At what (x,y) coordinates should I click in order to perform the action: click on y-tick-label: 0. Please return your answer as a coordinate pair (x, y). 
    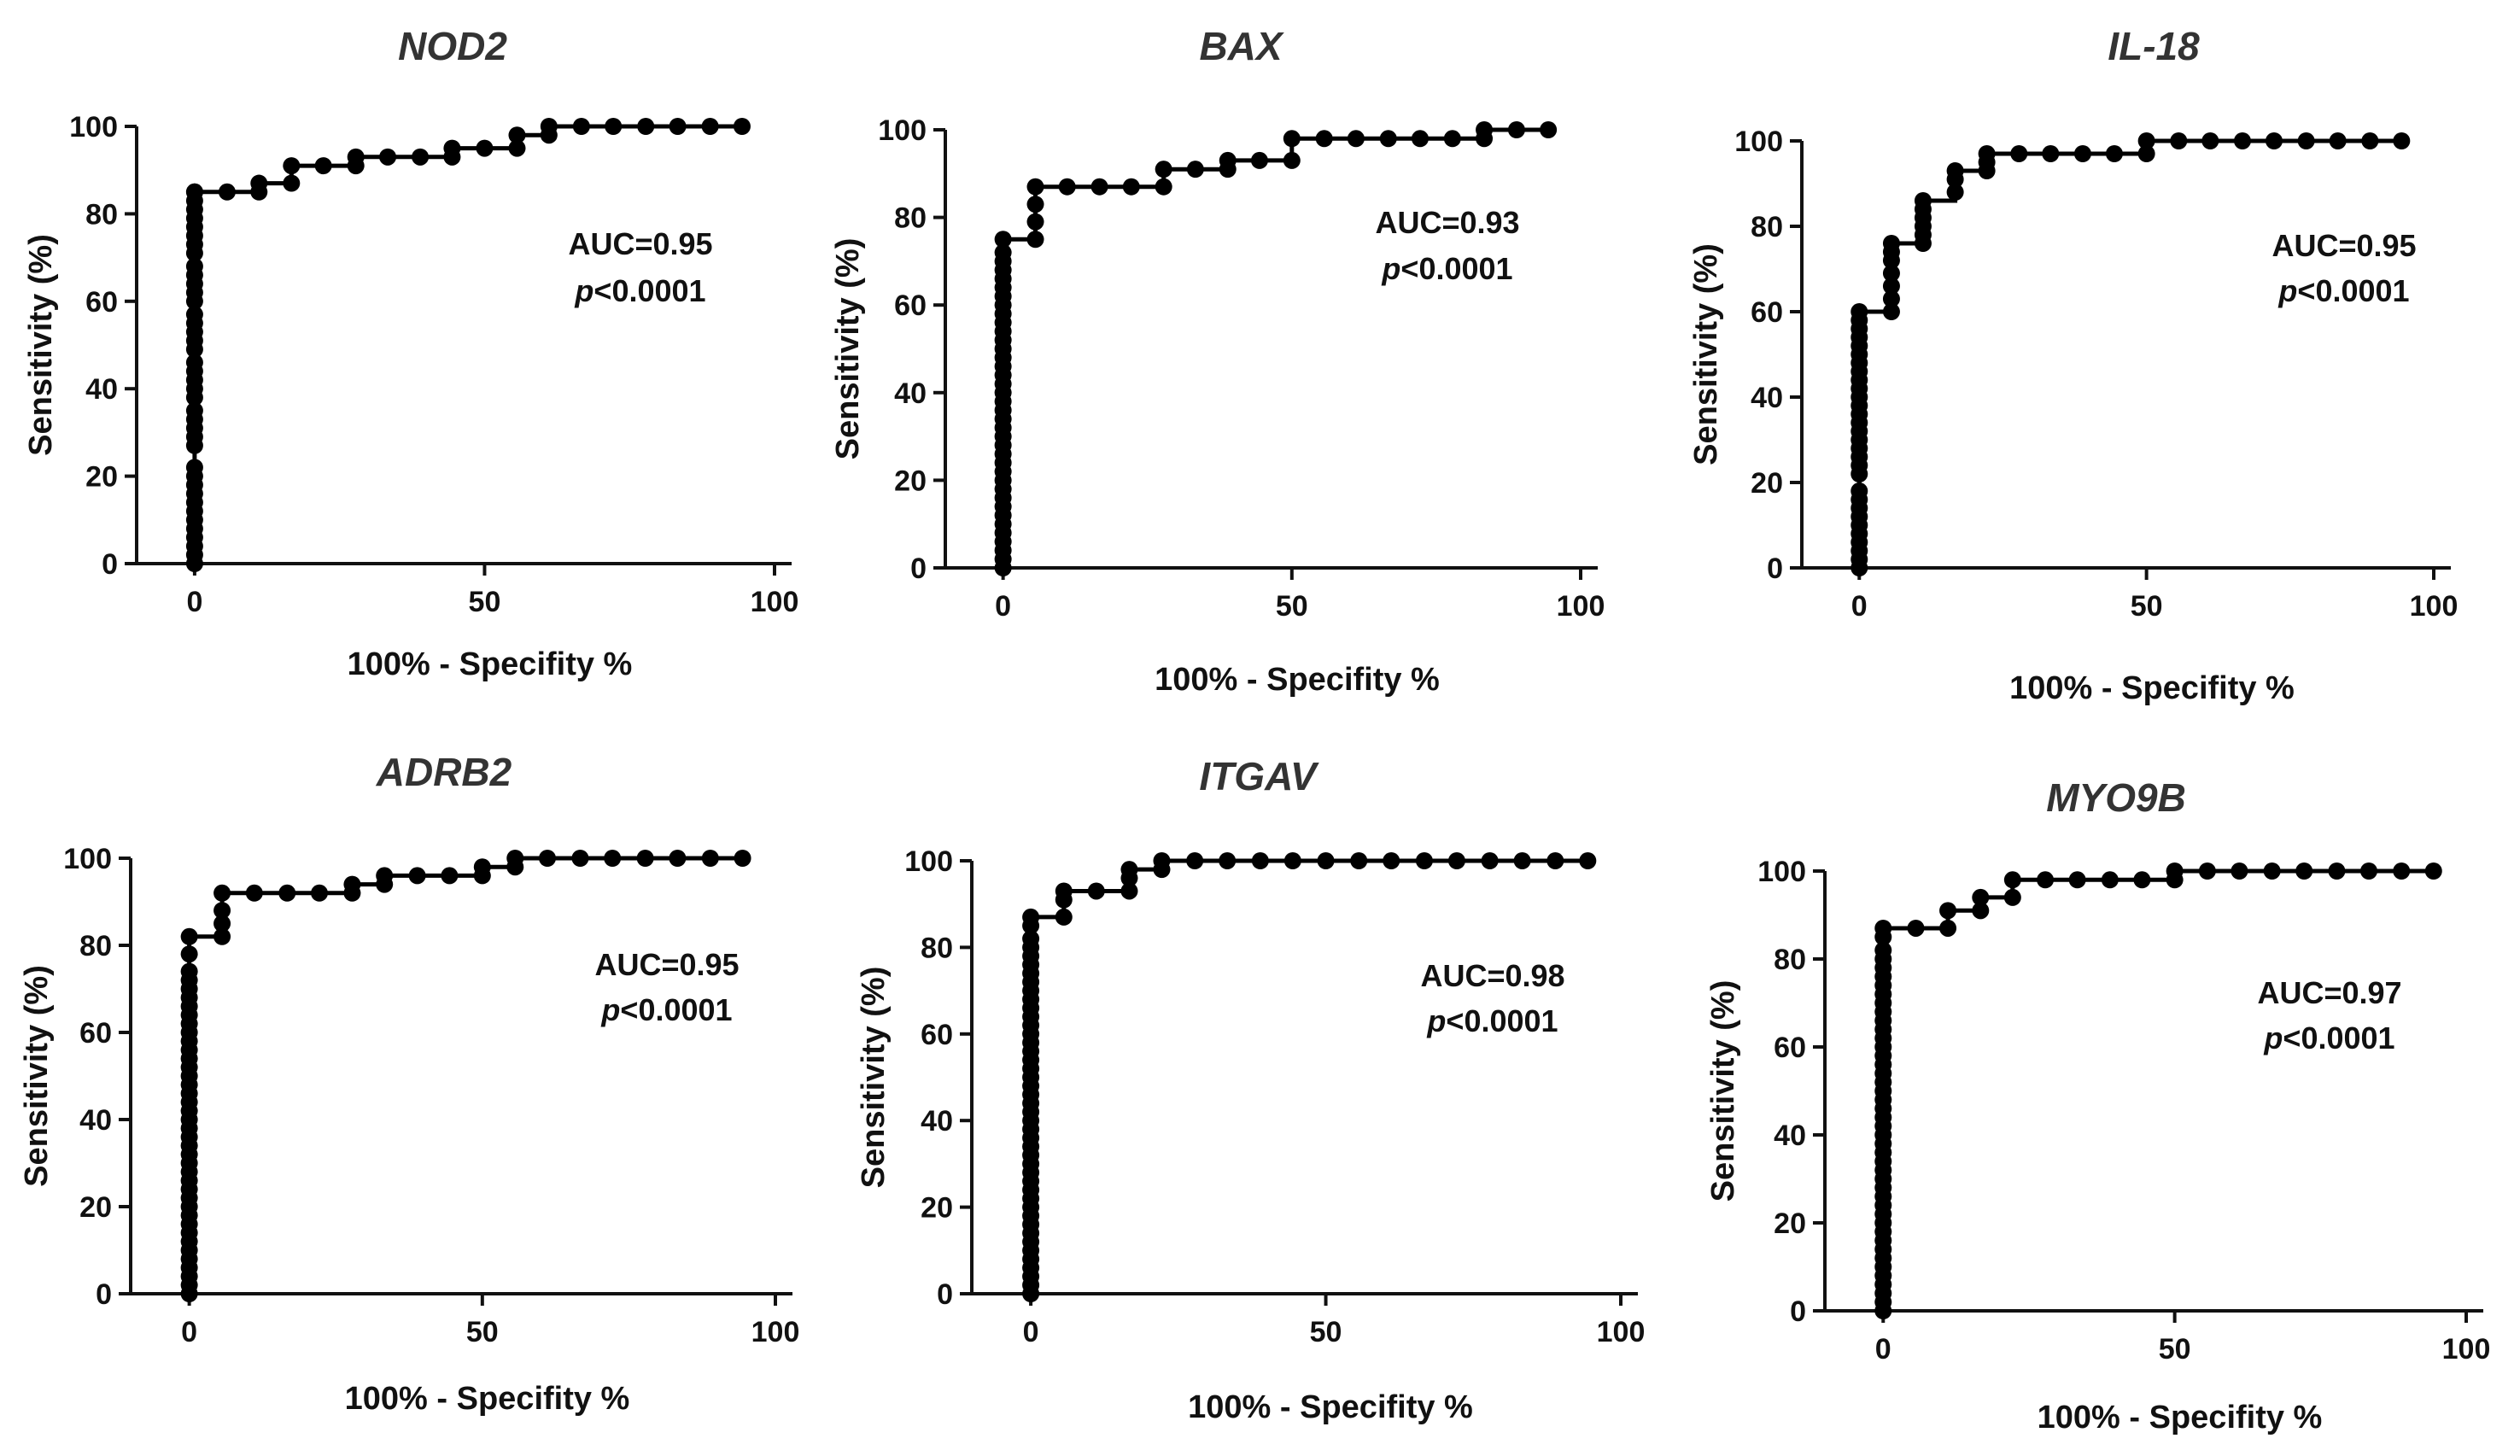
    Looking at the image, I should click on (104, 1295).